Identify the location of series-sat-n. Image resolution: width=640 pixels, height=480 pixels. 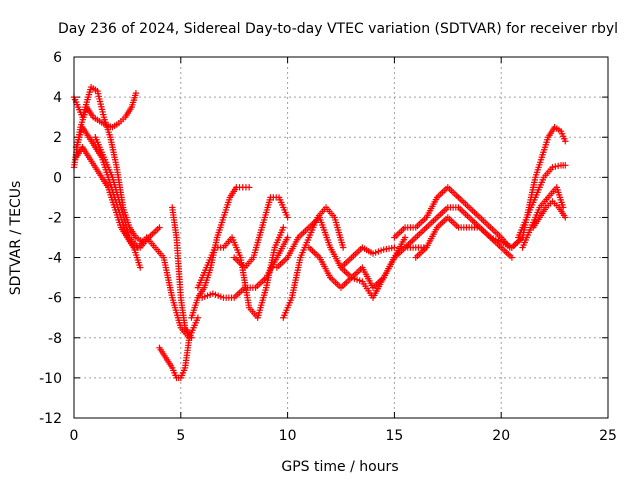
(357, 262).